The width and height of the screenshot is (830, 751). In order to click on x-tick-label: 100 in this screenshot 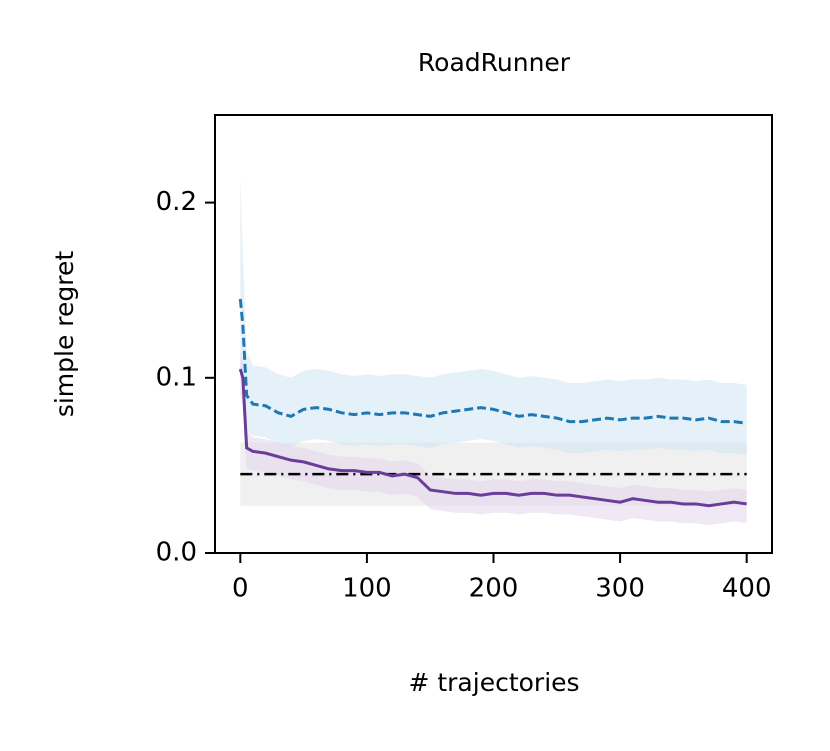, I will do `click(367, 589)`.